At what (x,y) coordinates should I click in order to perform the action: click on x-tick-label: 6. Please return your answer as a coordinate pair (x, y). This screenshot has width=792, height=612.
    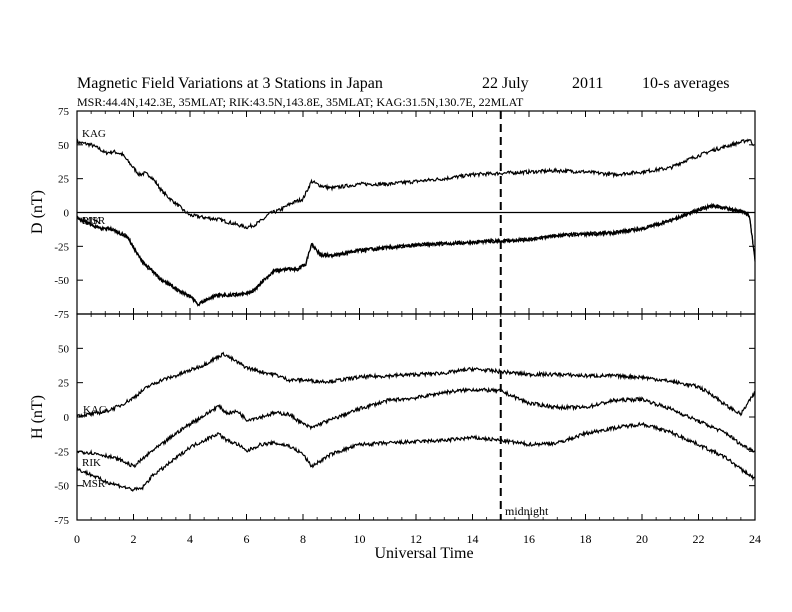
    Looking at the image, I should click on (247, 539).